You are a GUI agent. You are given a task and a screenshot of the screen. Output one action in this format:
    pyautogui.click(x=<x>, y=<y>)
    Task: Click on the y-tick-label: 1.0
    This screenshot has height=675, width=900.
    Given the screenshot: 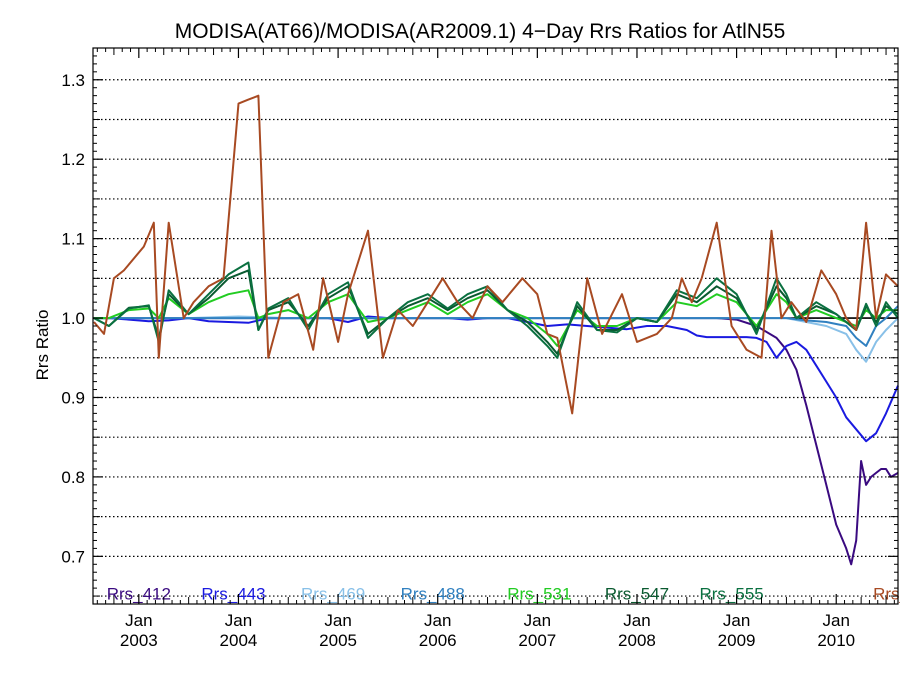 What is the action you would take?
    pyautogui.click(x=73, y=318)
    